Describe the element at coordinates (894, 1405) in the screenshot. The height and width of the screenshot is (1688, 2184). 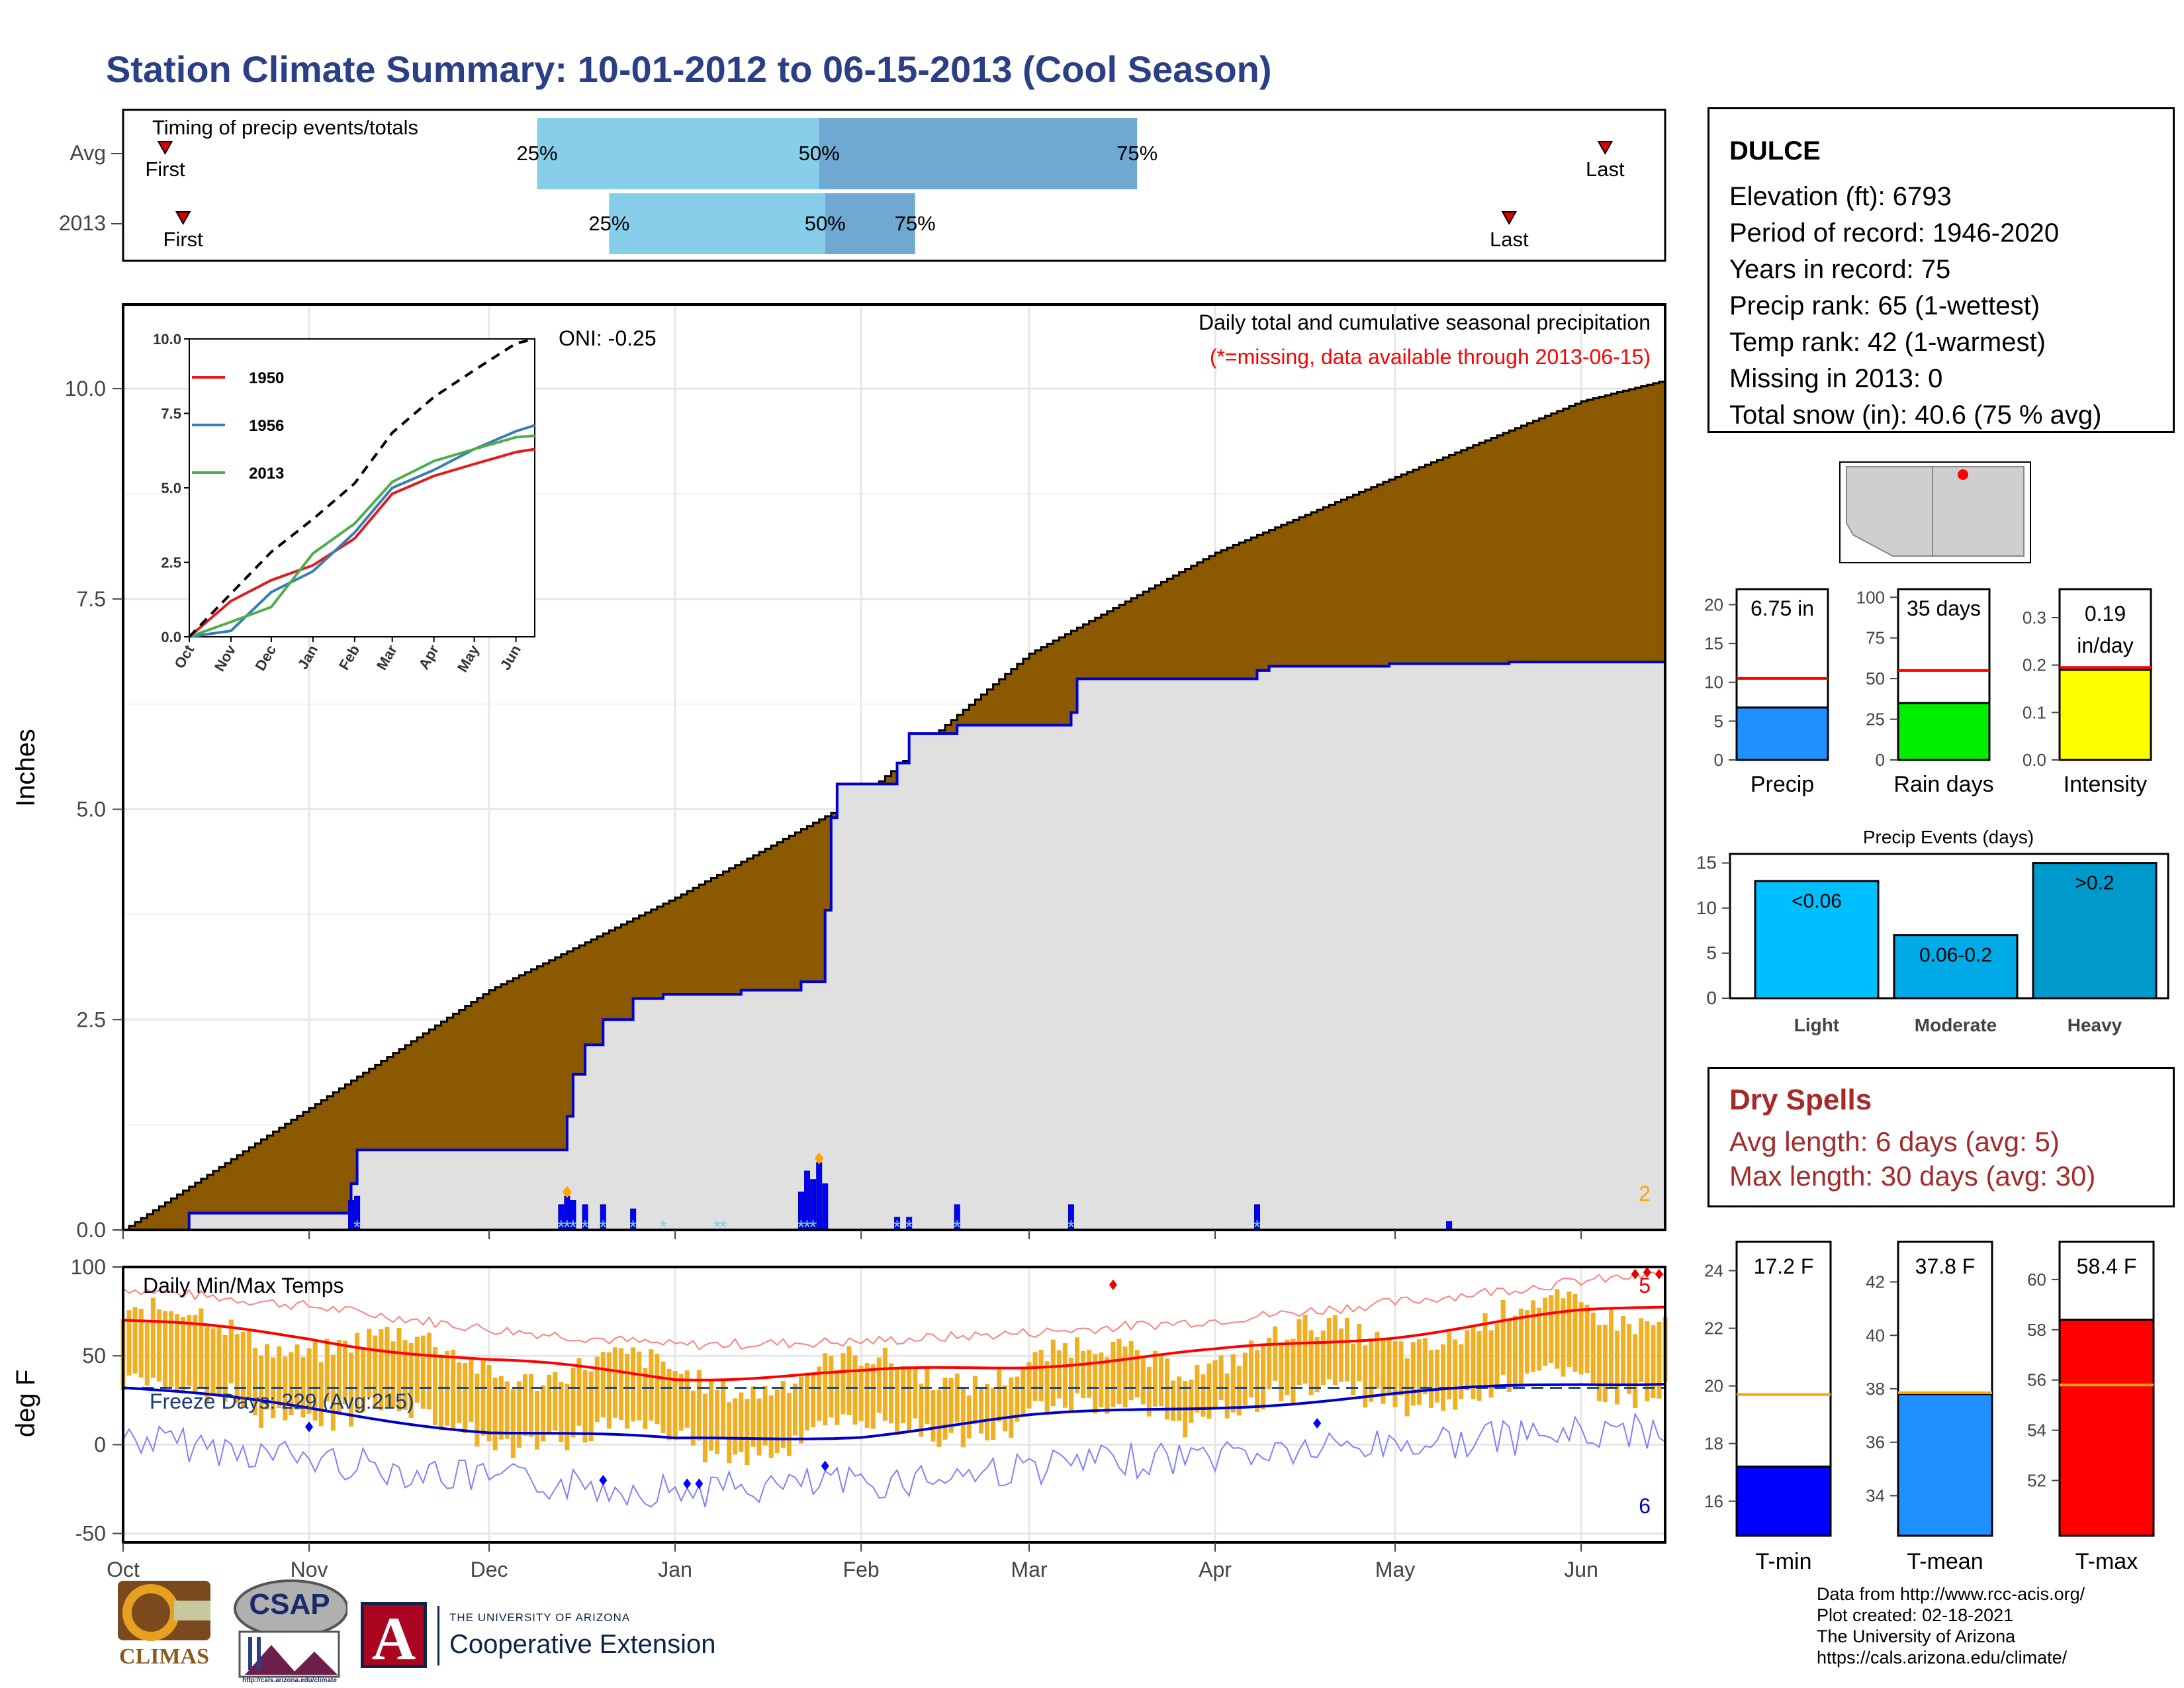
I see `temp-frame` at that location.